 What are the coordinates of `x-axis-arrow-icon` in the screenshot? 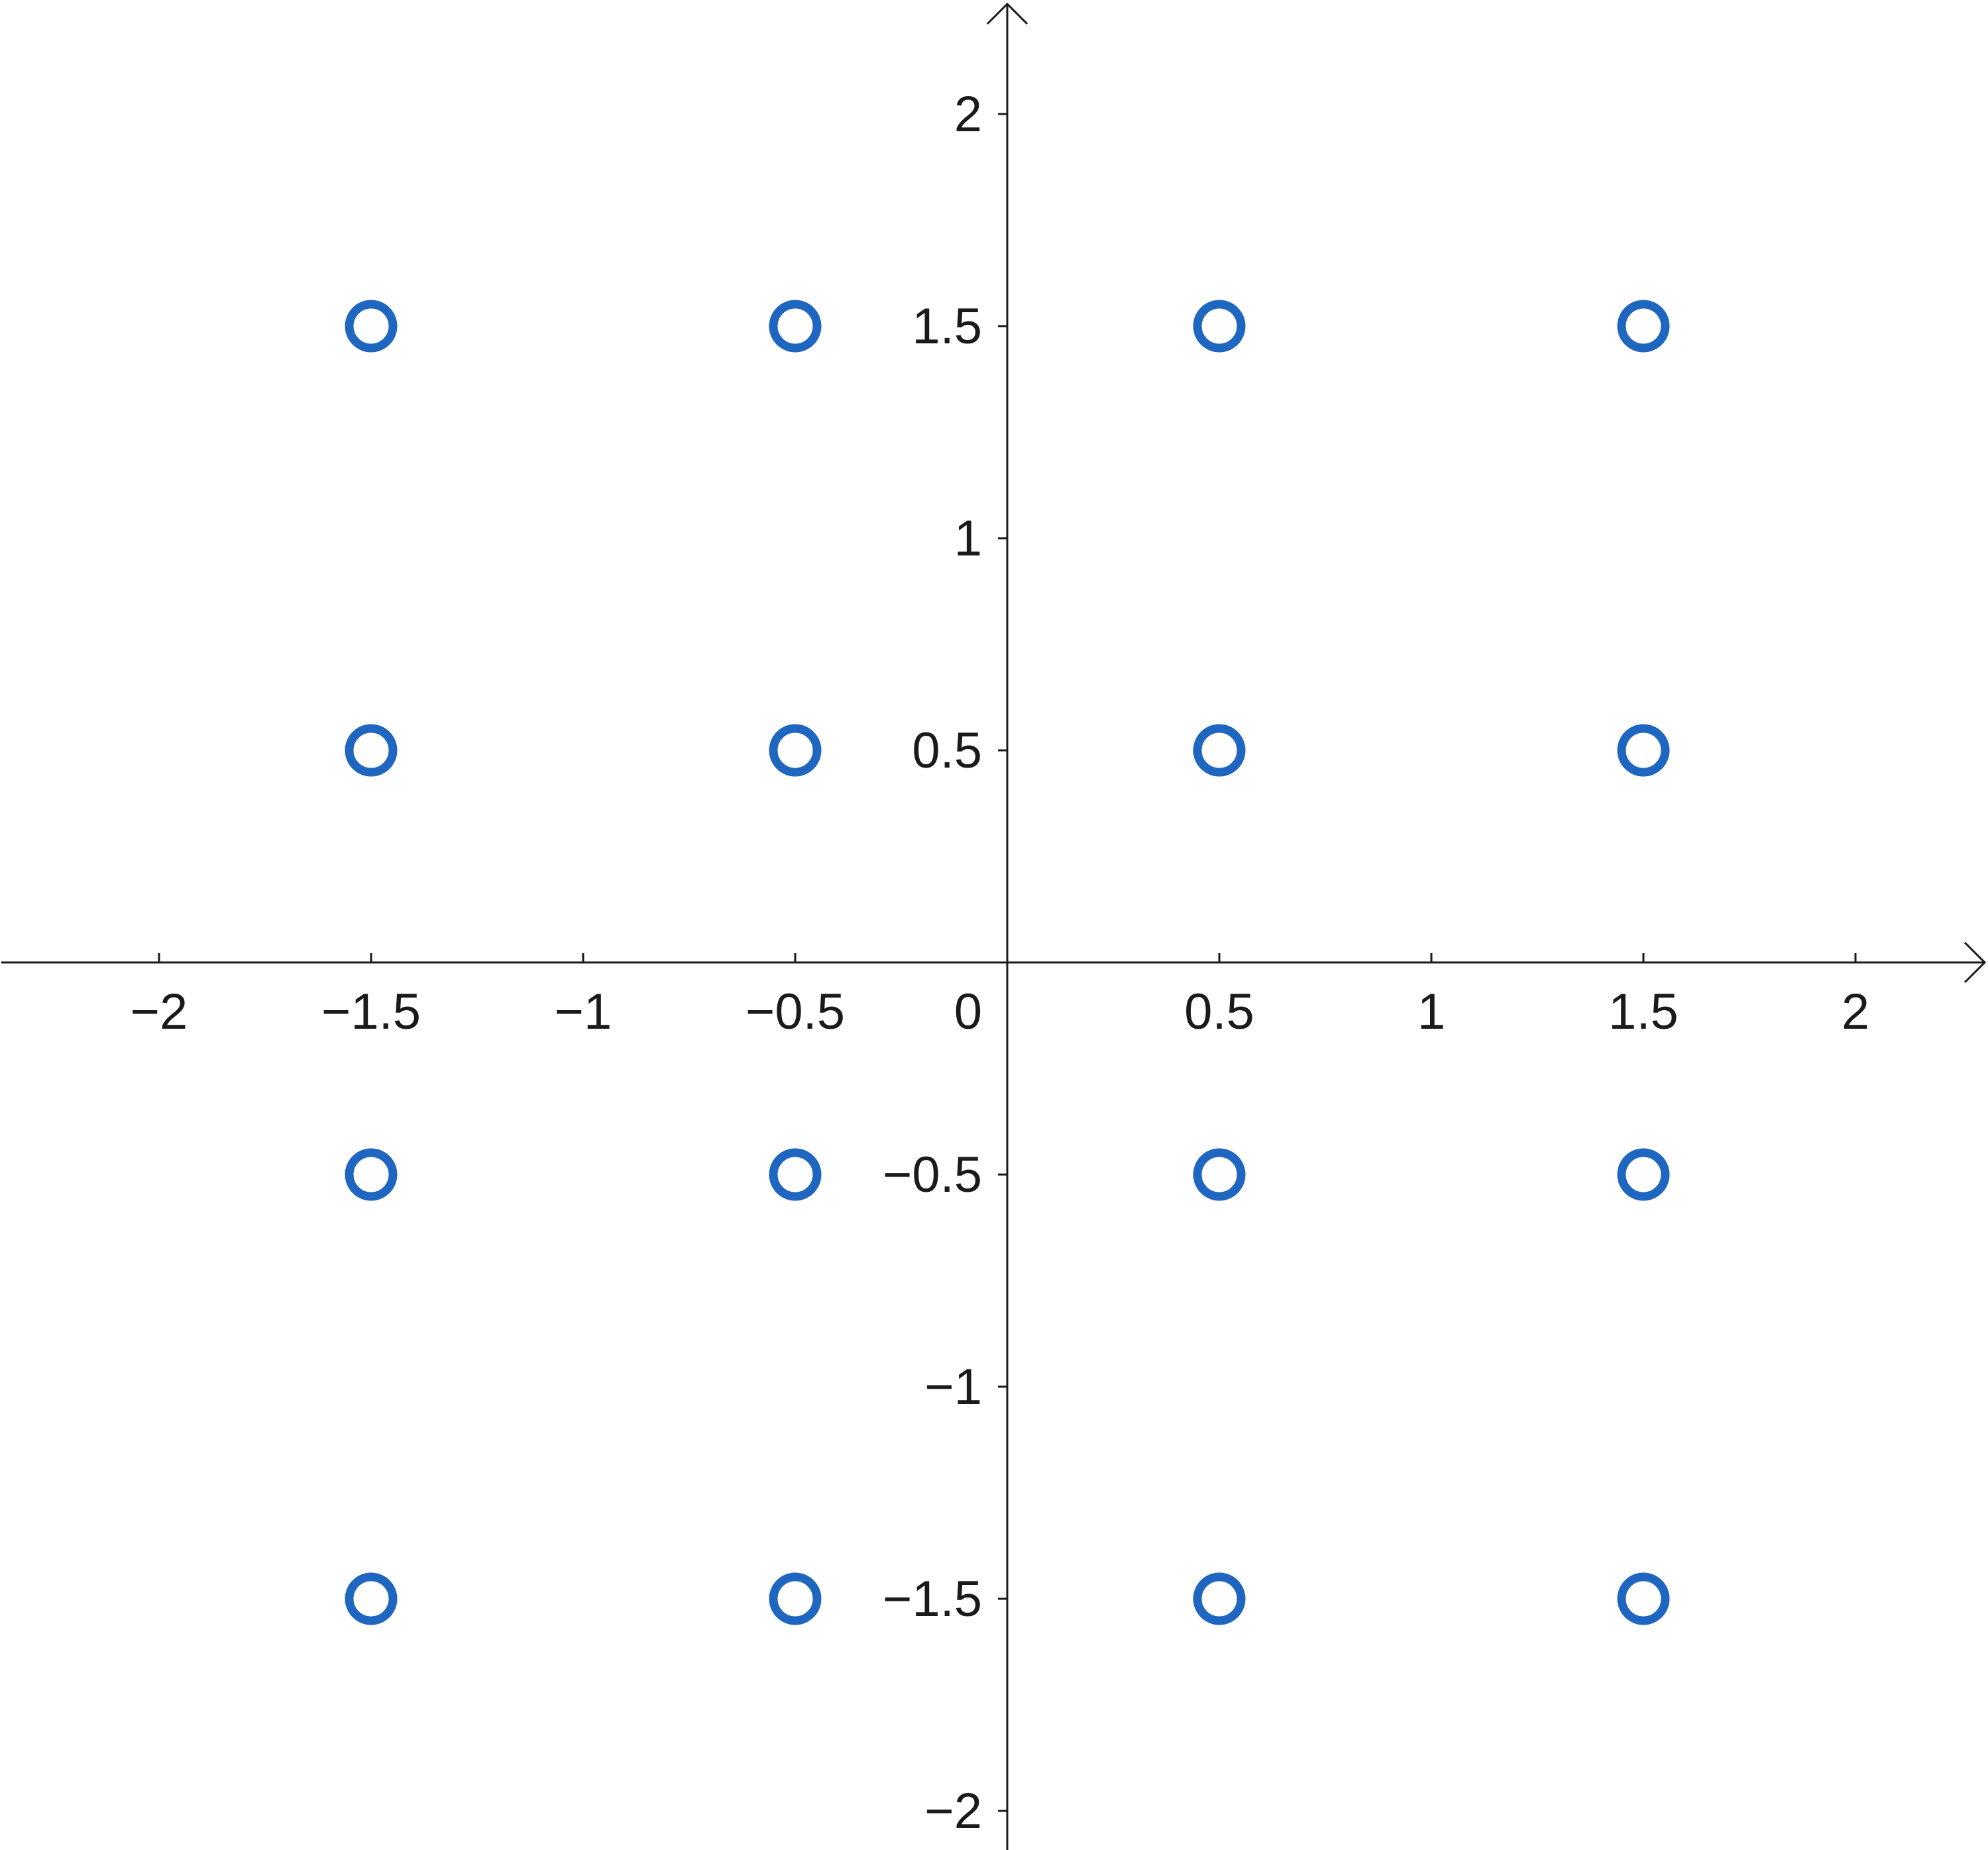 It's located at (1975, 962).